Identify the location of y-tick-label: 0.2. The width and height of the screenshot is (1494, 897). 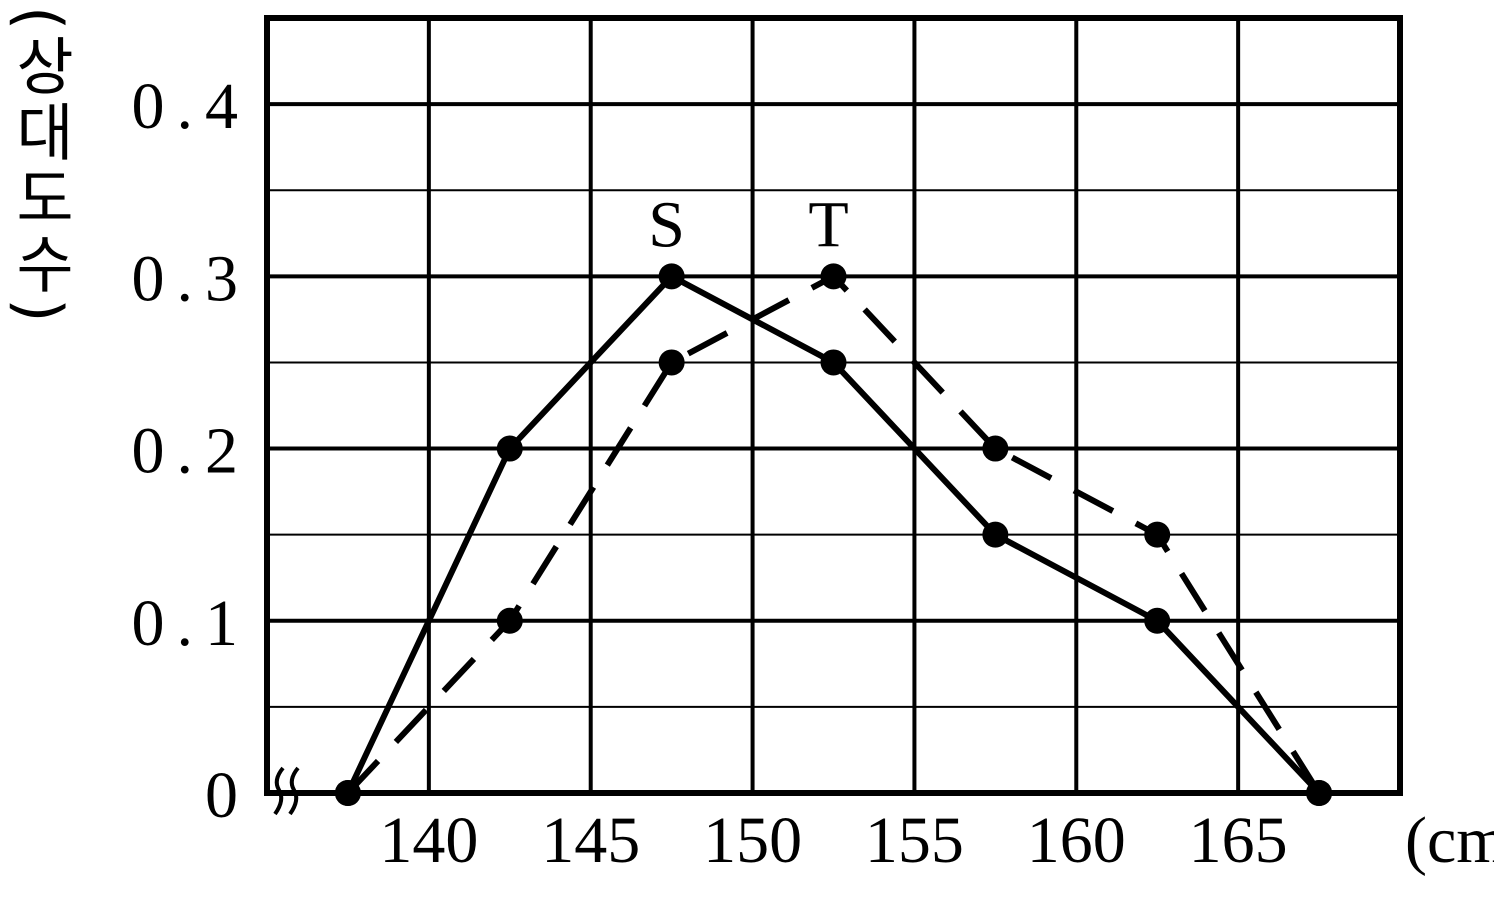
(191, 451).